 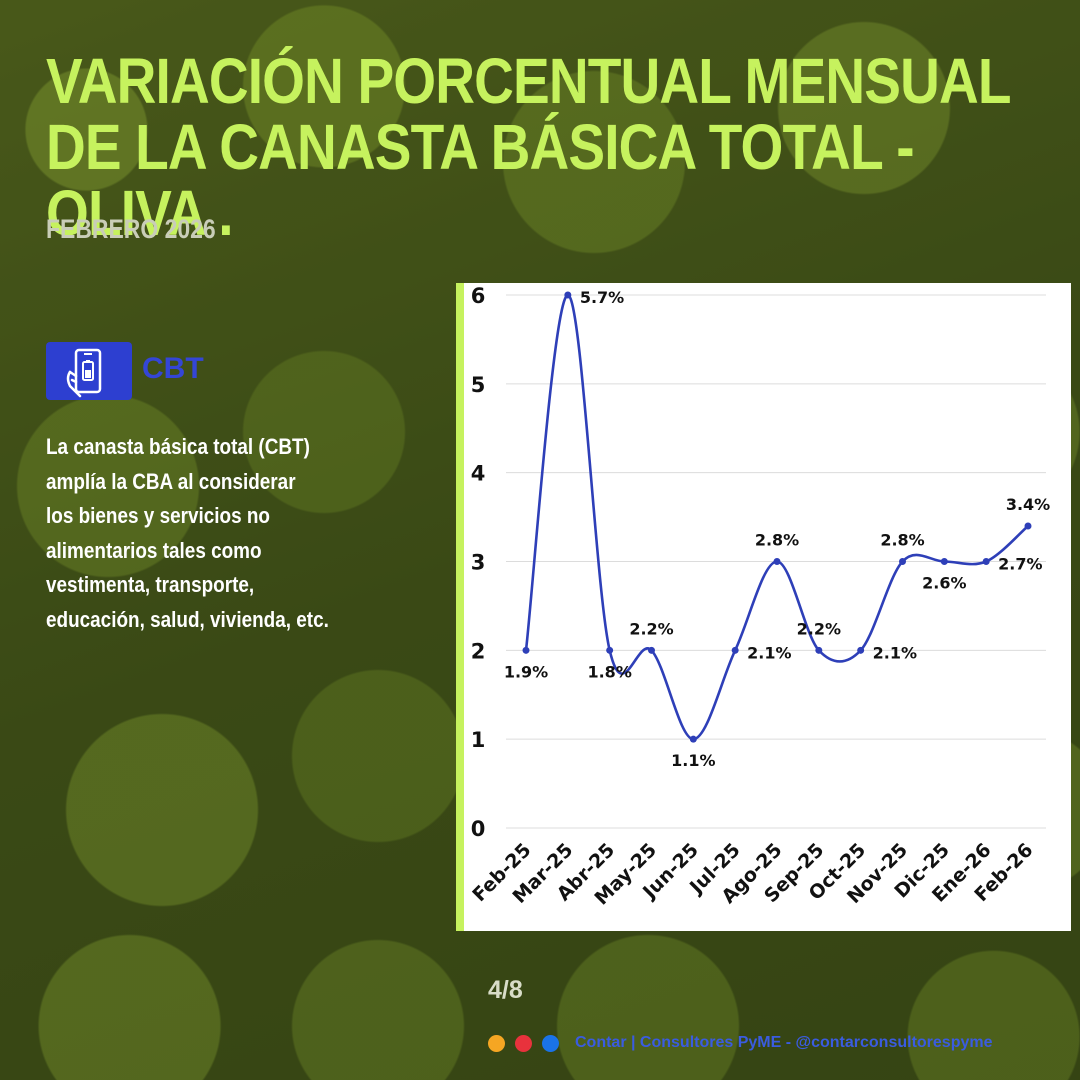 I want to click on page-subtitle: FEBRERO 2026, so click(x=131, y=229).